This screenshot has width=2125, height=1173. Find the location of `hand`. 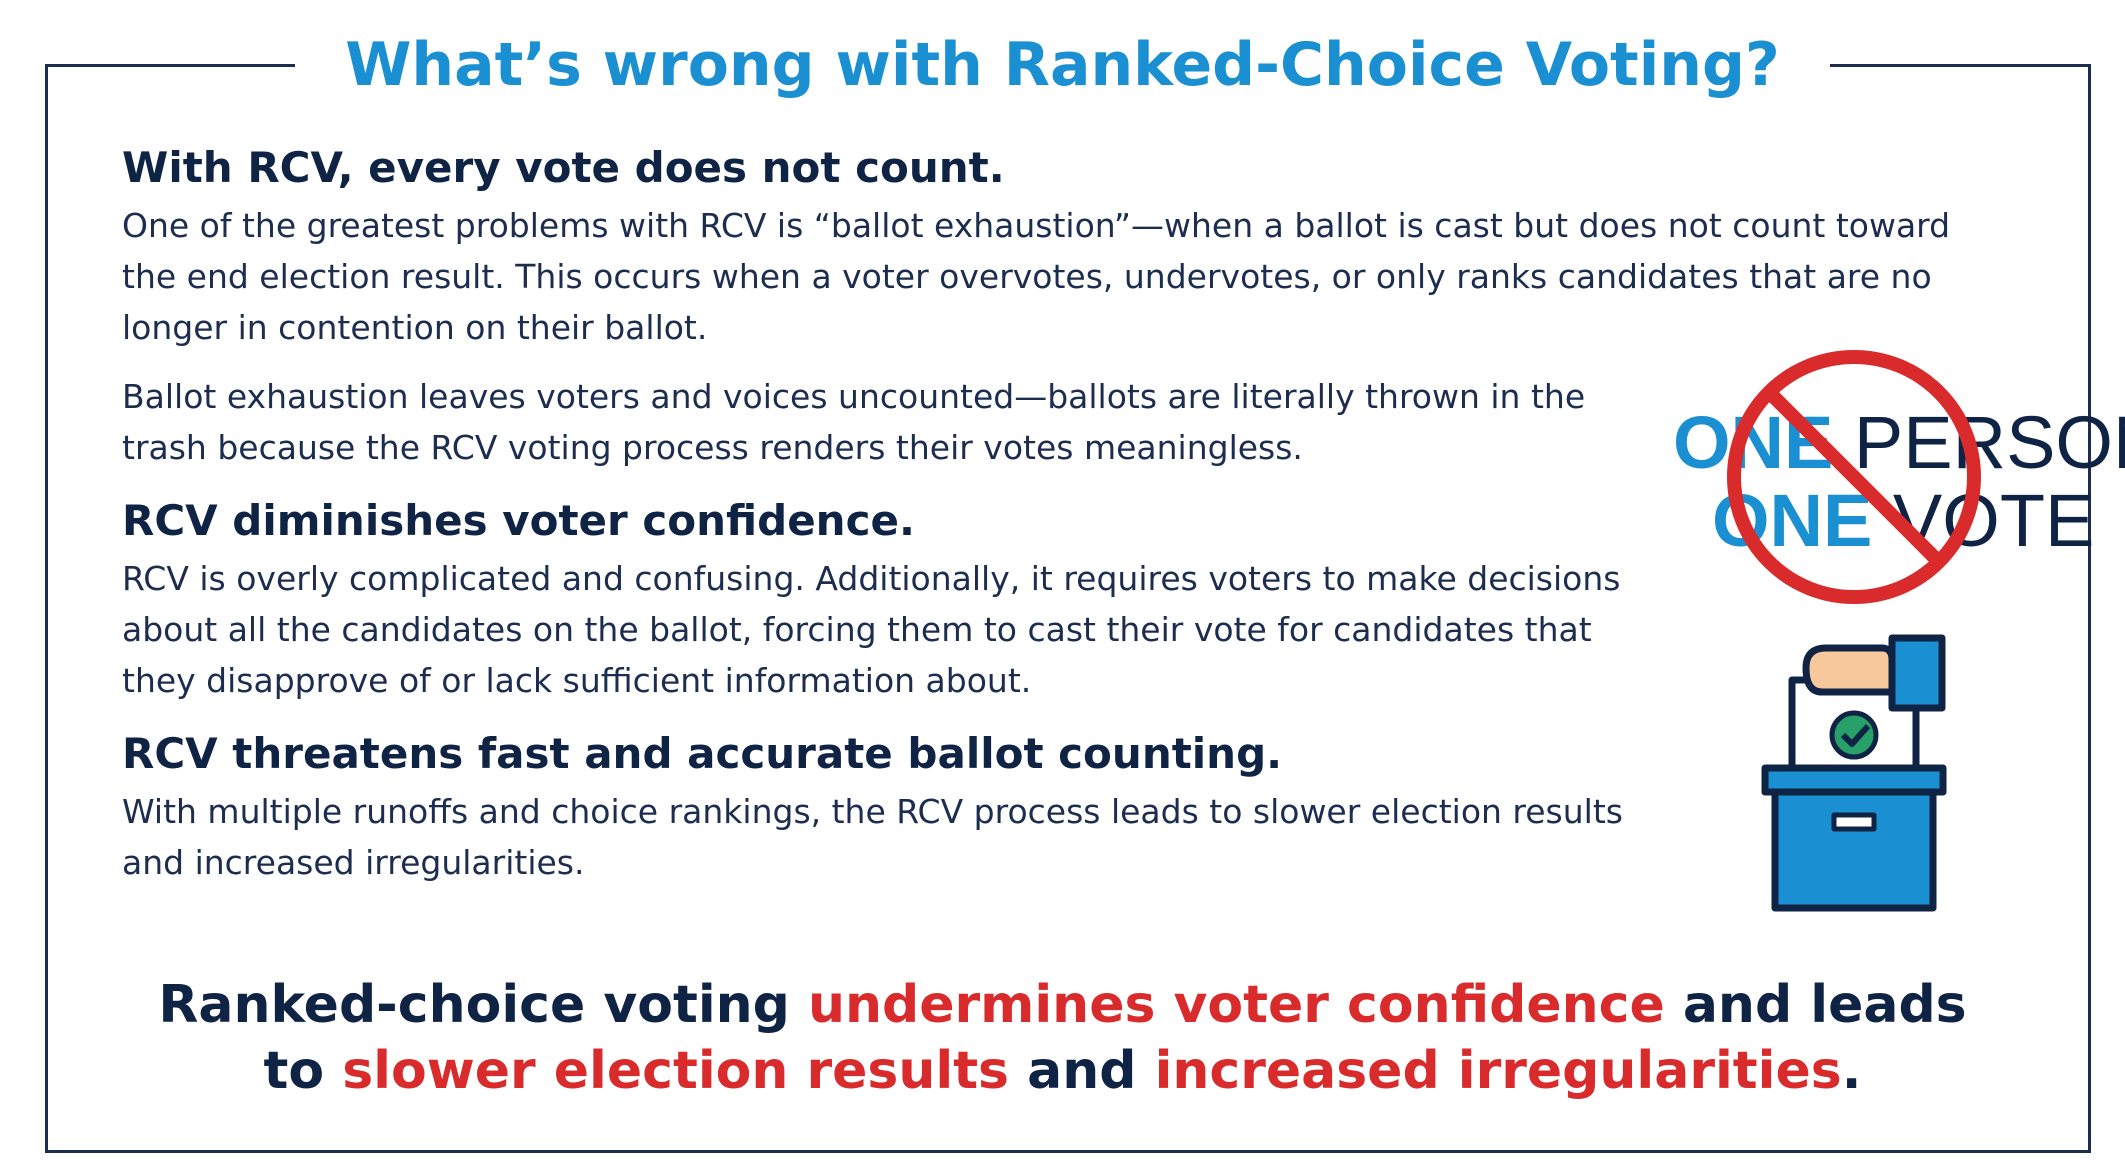

hand is located at coordinates (1849, 670).